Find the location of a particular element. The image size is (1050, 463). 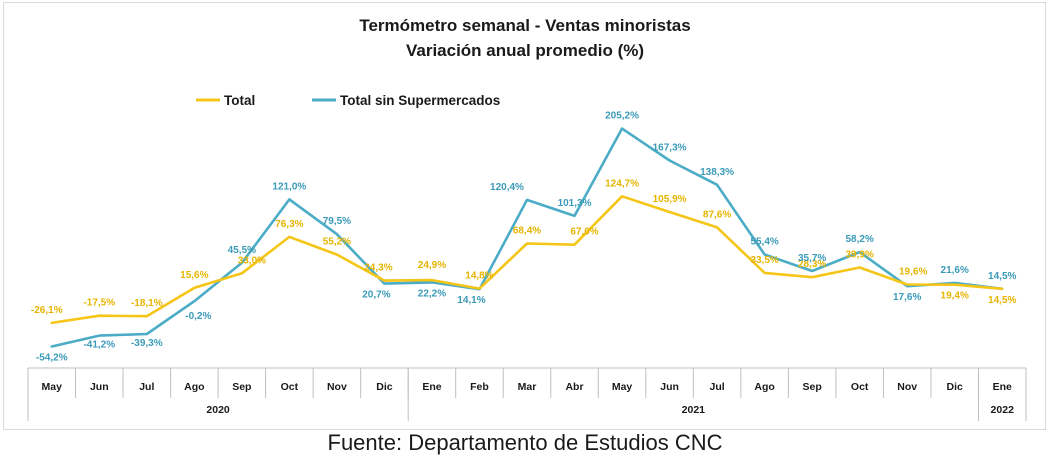

data-label-sin-supermercados: 58,2% is located at coordinates (859, 239).